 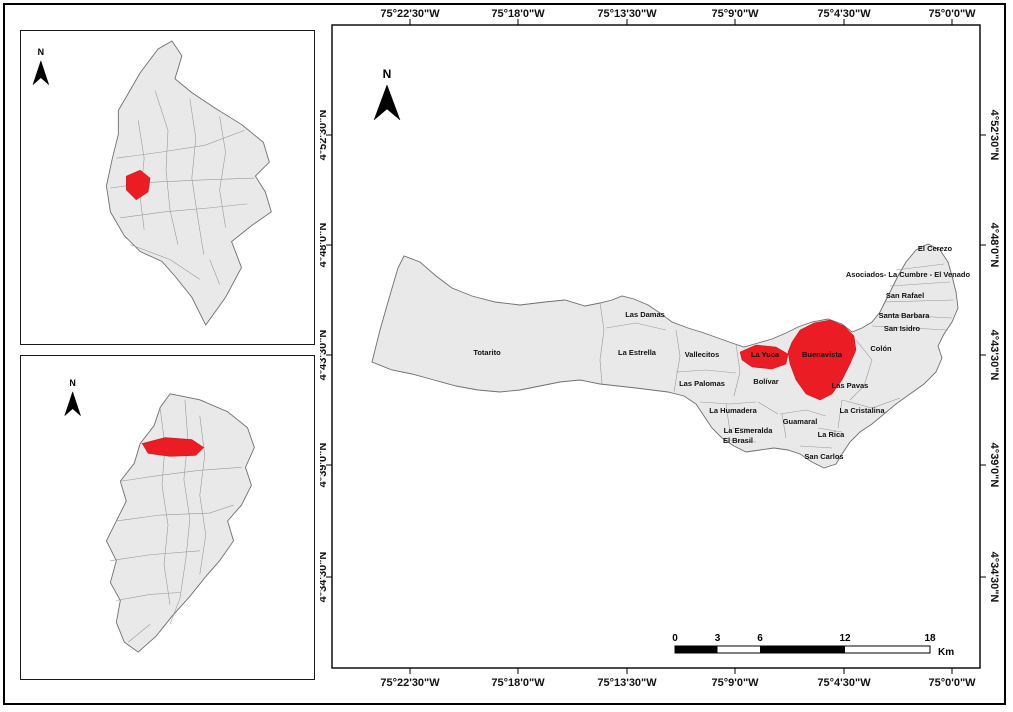 I want to click on vereda-label: Asociados- La Cumbre - El Venado, so click(x=908, y=274).